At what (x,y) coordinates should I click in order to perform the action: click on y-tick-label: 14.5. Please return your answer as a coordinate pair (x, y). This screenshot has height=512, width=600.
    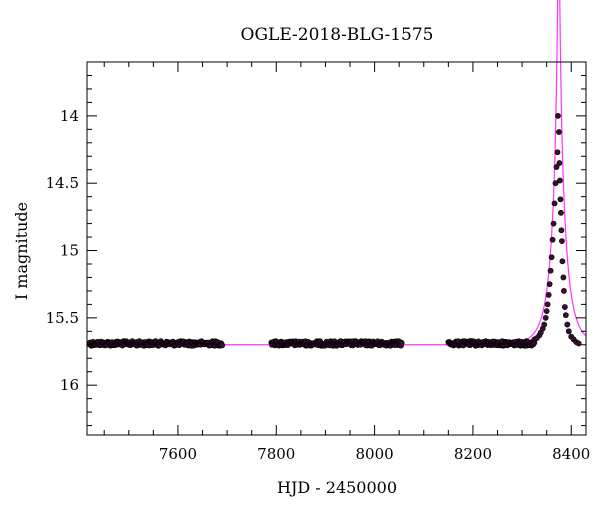
    Looking at the image, I should click on (62, 183).